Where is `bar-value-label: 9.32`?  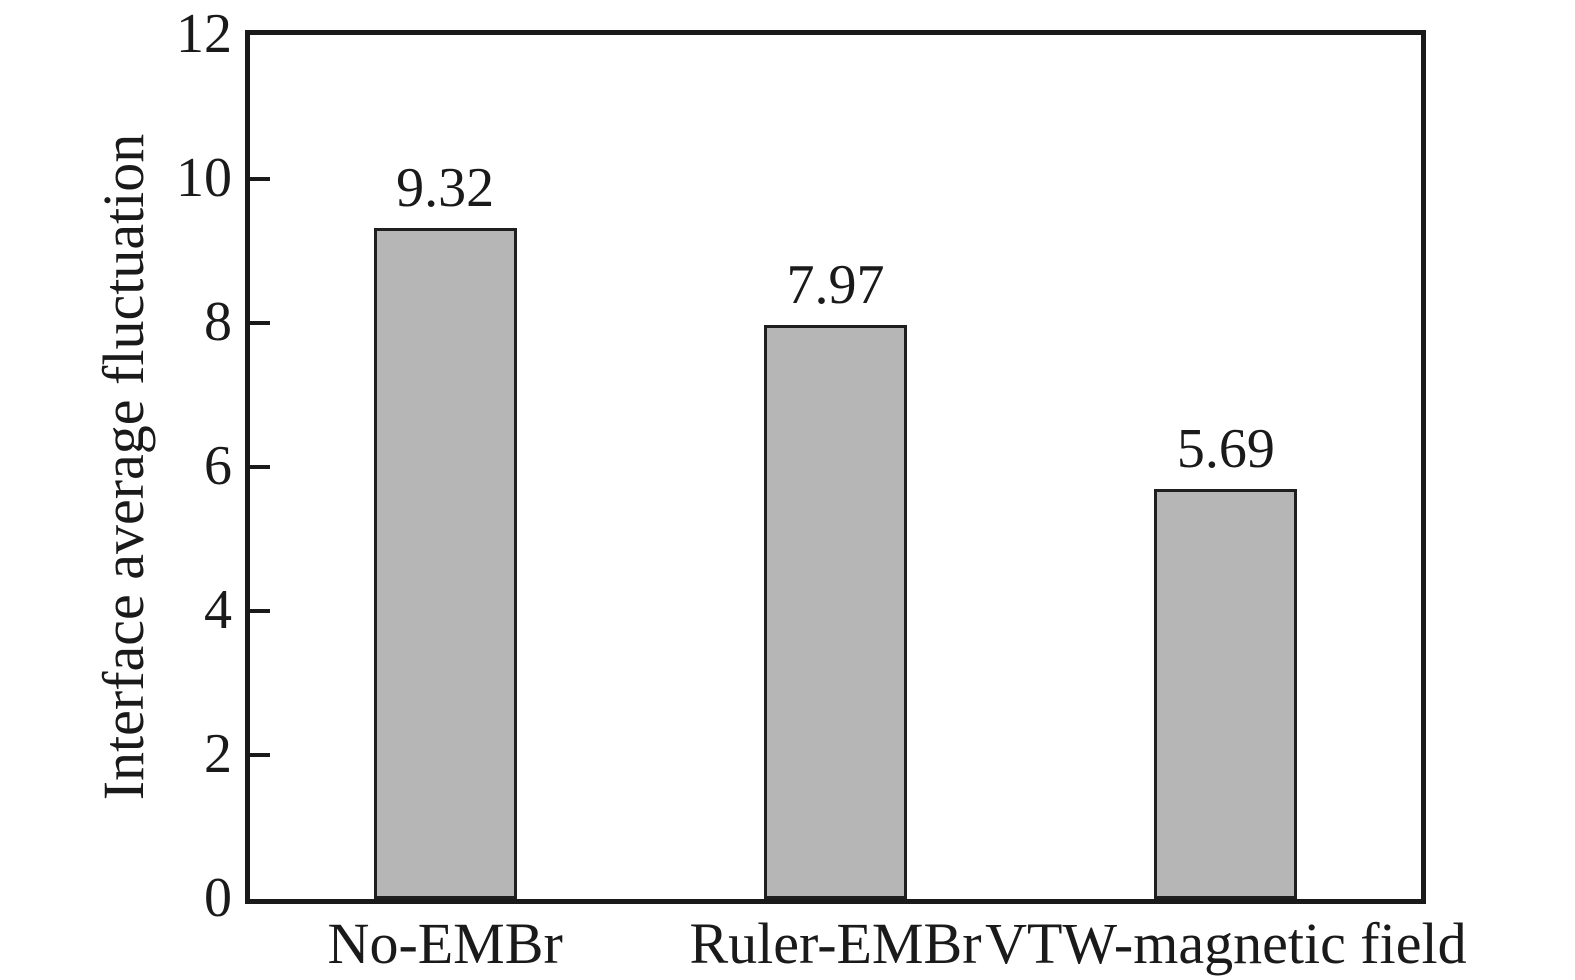 bar-value-label: 9.32 is located at coordinates (445, 187).